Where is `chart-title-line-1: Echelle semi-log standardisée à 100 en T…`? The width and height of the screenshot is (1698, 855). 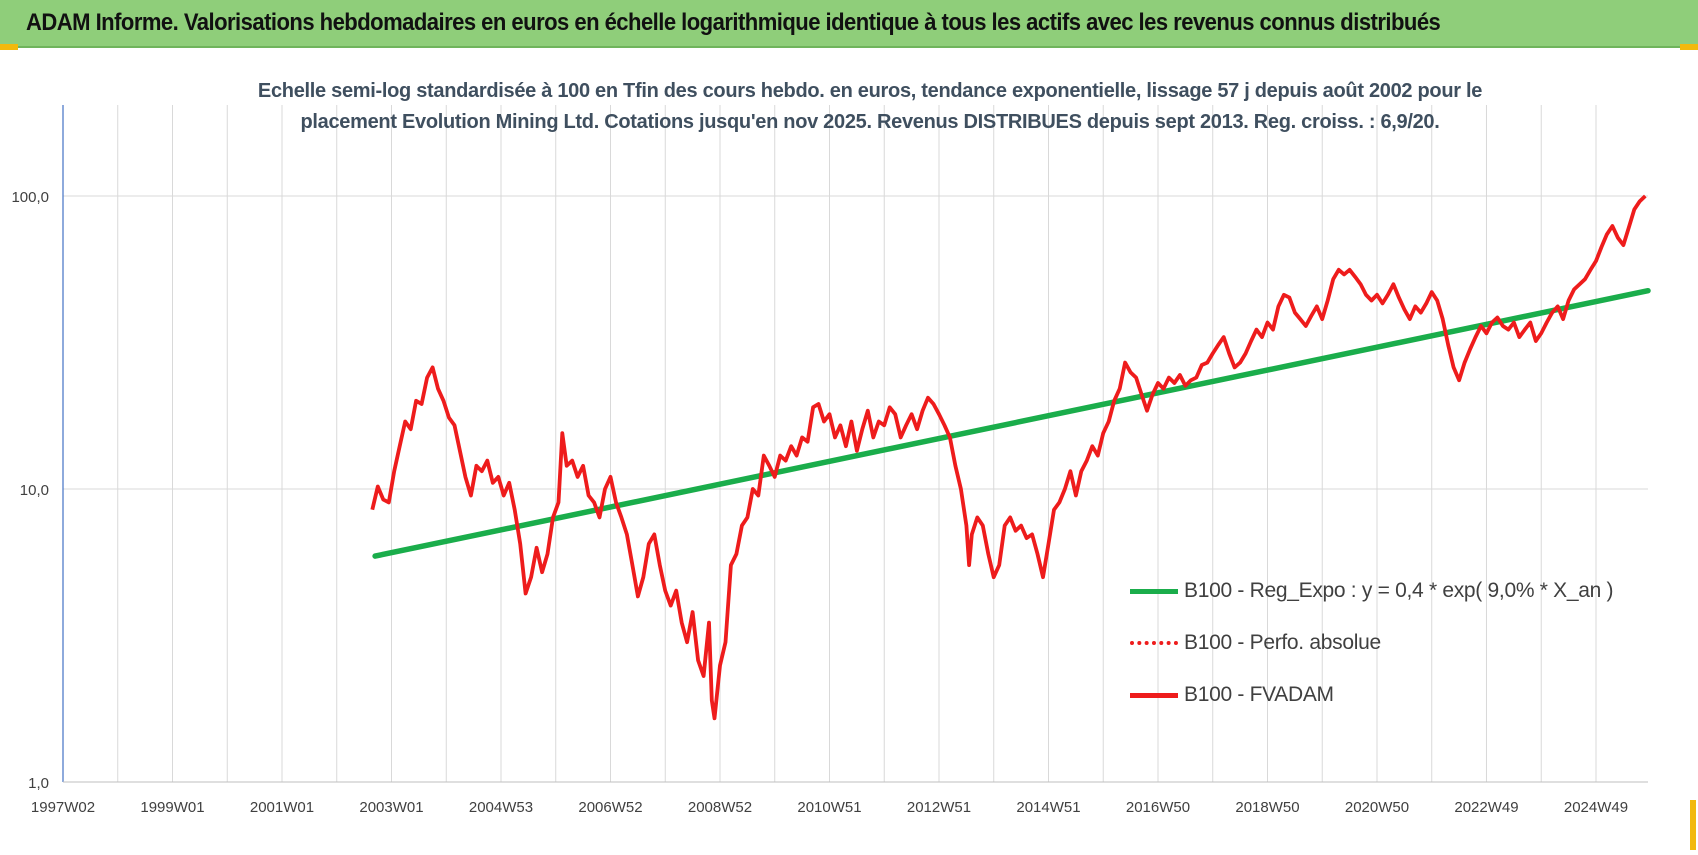 chart-title-line-1: Echelle semi-log standardisée à 100 en T… is located at coordinates (870, 91).